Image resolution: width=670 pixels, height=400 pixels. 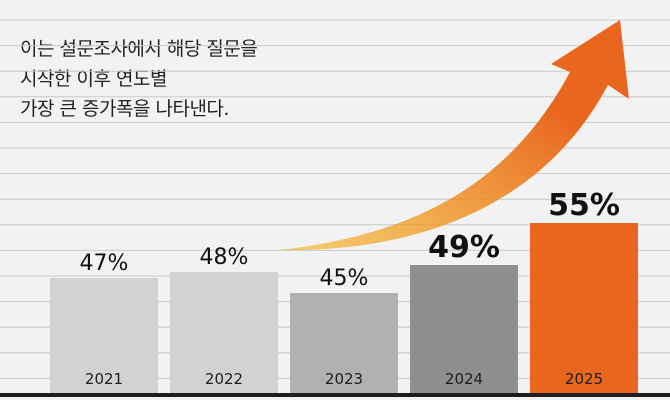 I want to click on caption-line-3: 가장 큰 증가폭을 나타낸다., so click(x=124, y=109).